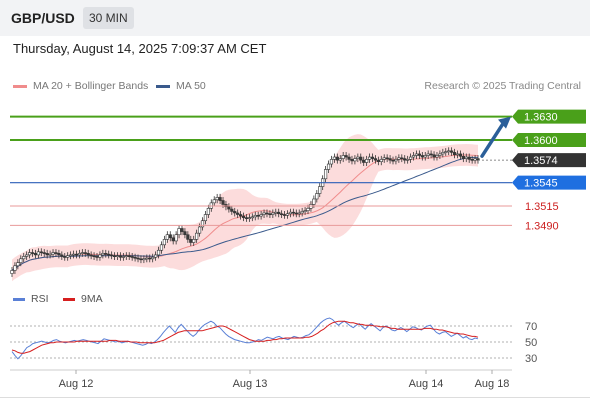 The width and height of the screenshot is (590, 400). What do you see at coordinates (250, 384) in the screenshot?
I see `x-axis-label: Aug 13` at bounding box center [250, 384].